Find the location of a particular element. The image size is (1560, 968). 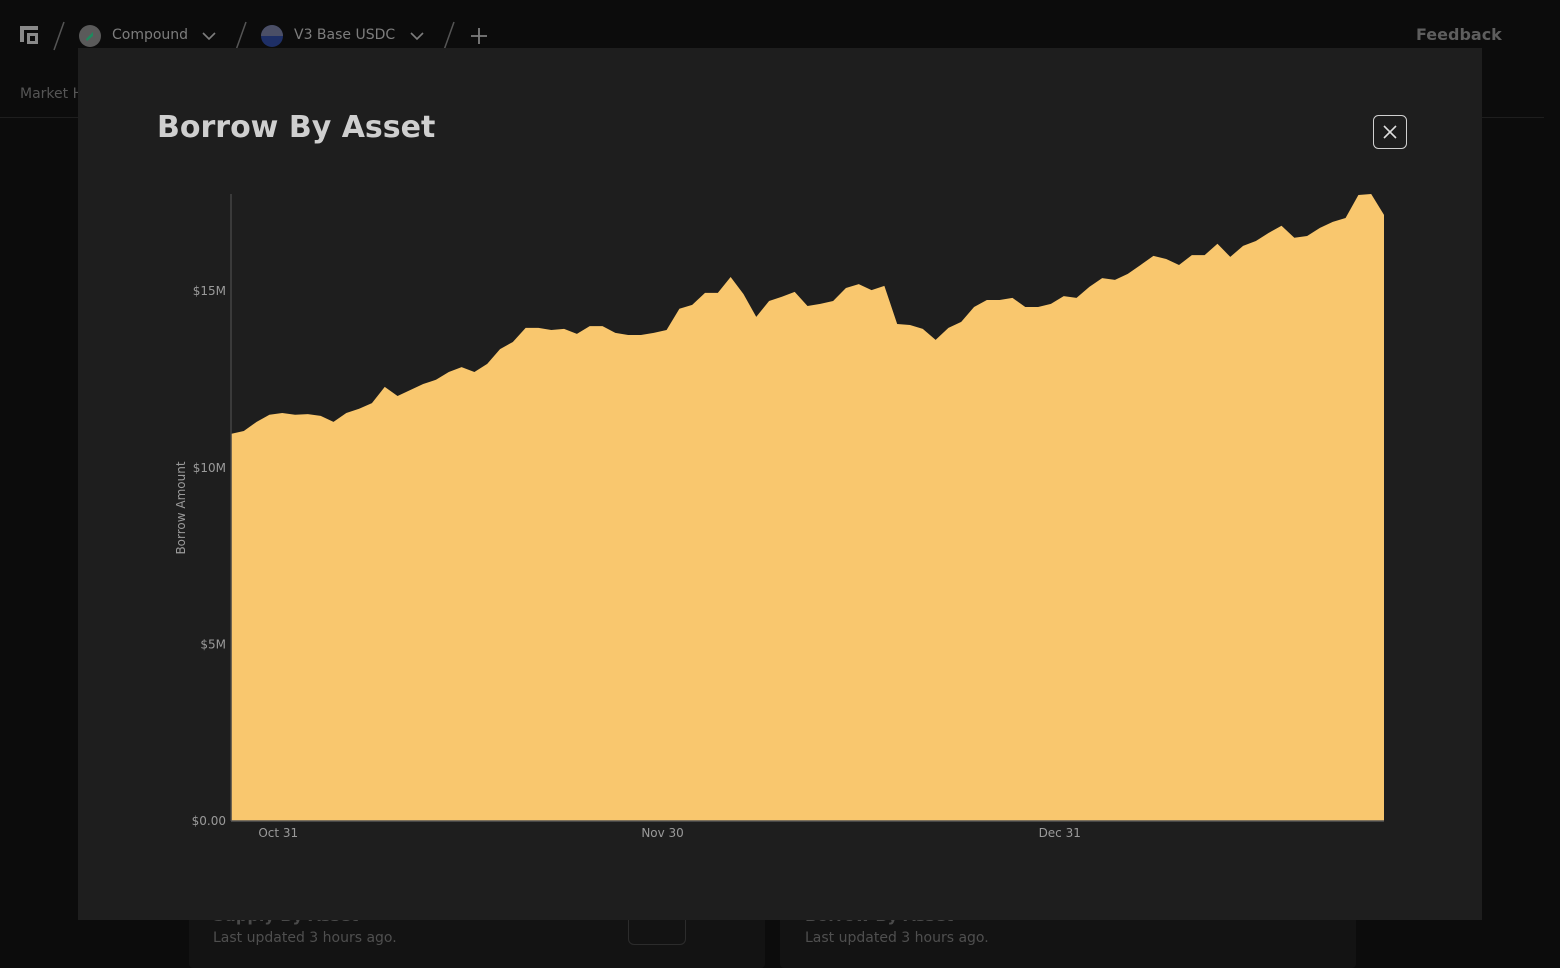

logo is located at coordinates (30, 36).